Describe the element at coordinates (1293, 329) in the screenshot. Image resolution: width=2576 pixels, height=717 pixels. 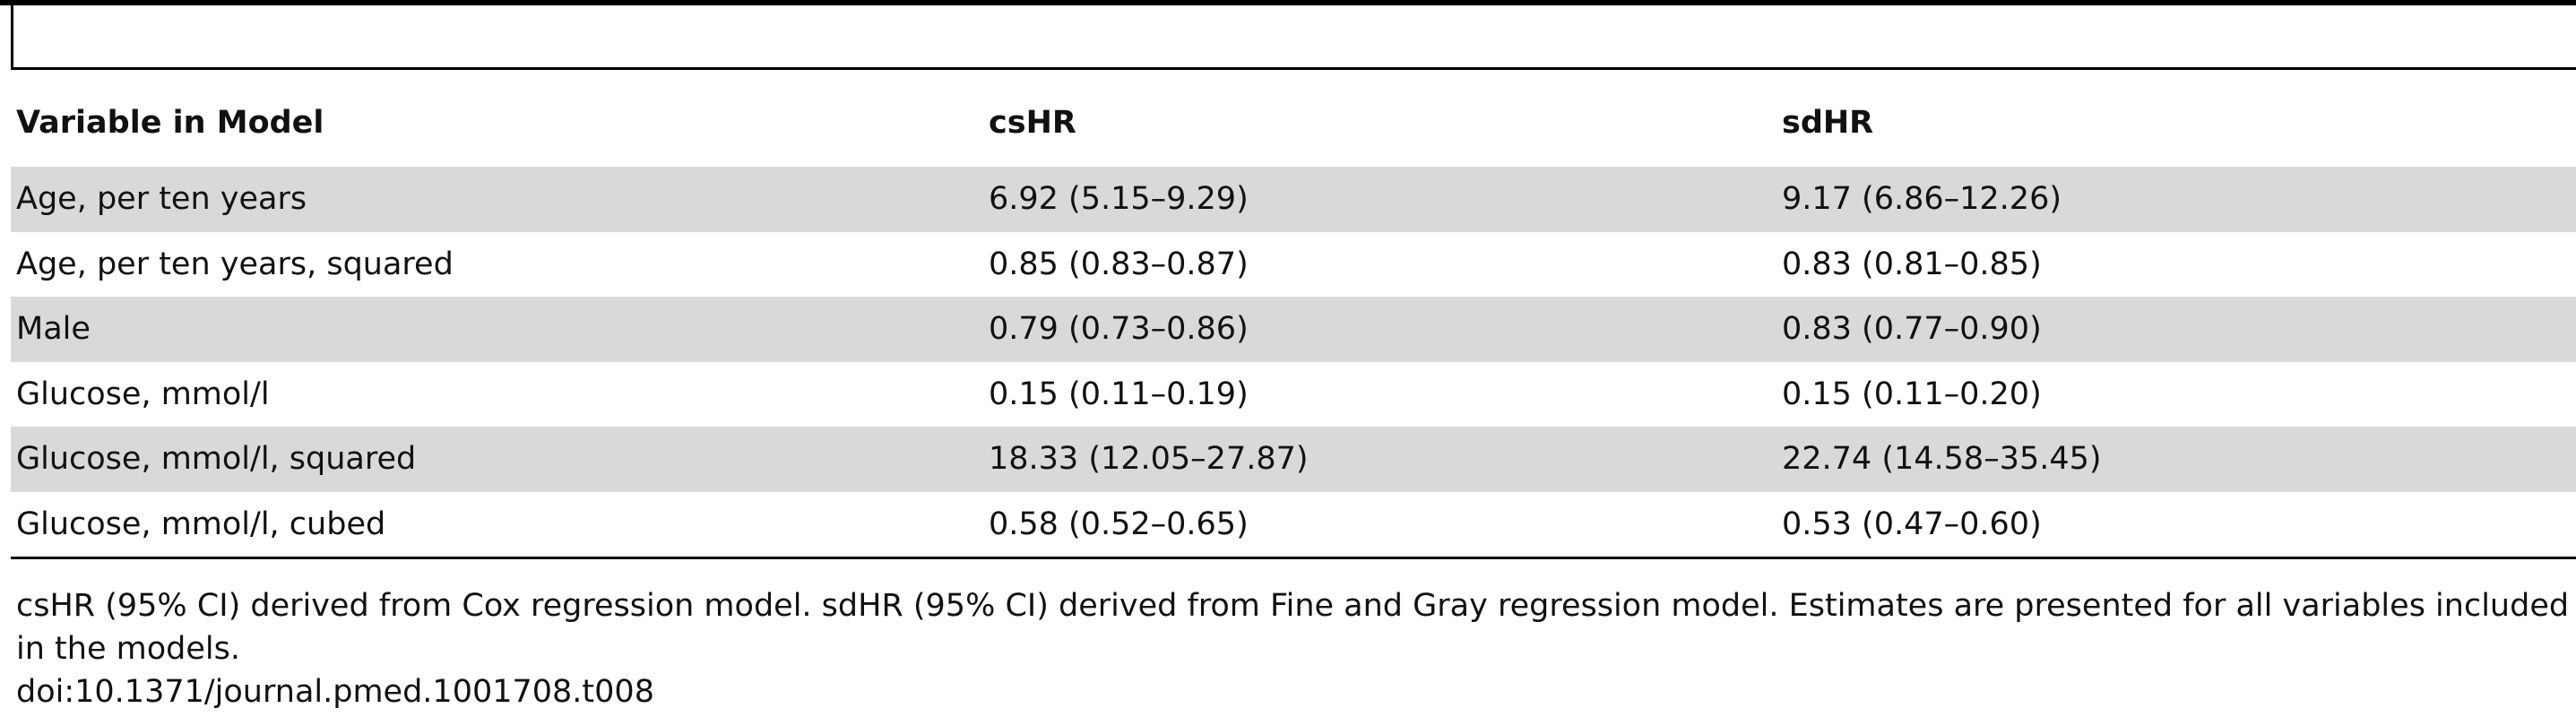
I see `table-row: Male 0.79 (0.73–0.86) 0.83 (0.77–0.90)` at that location.